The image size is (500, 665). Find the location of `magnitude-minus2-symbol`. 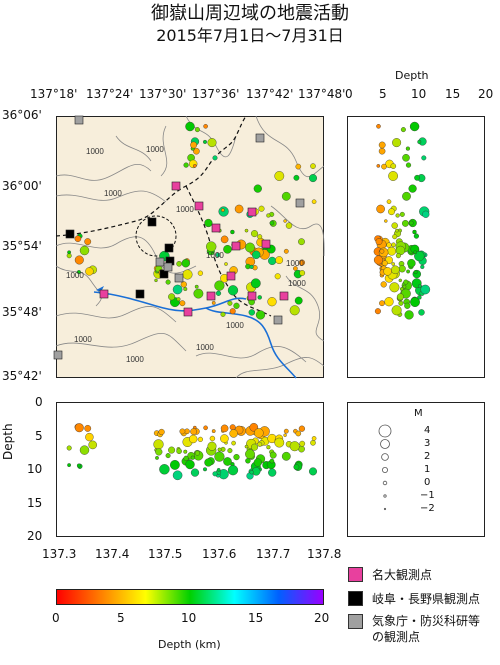

magnitude-minus2-symbol is located at coordinates (385, 509).